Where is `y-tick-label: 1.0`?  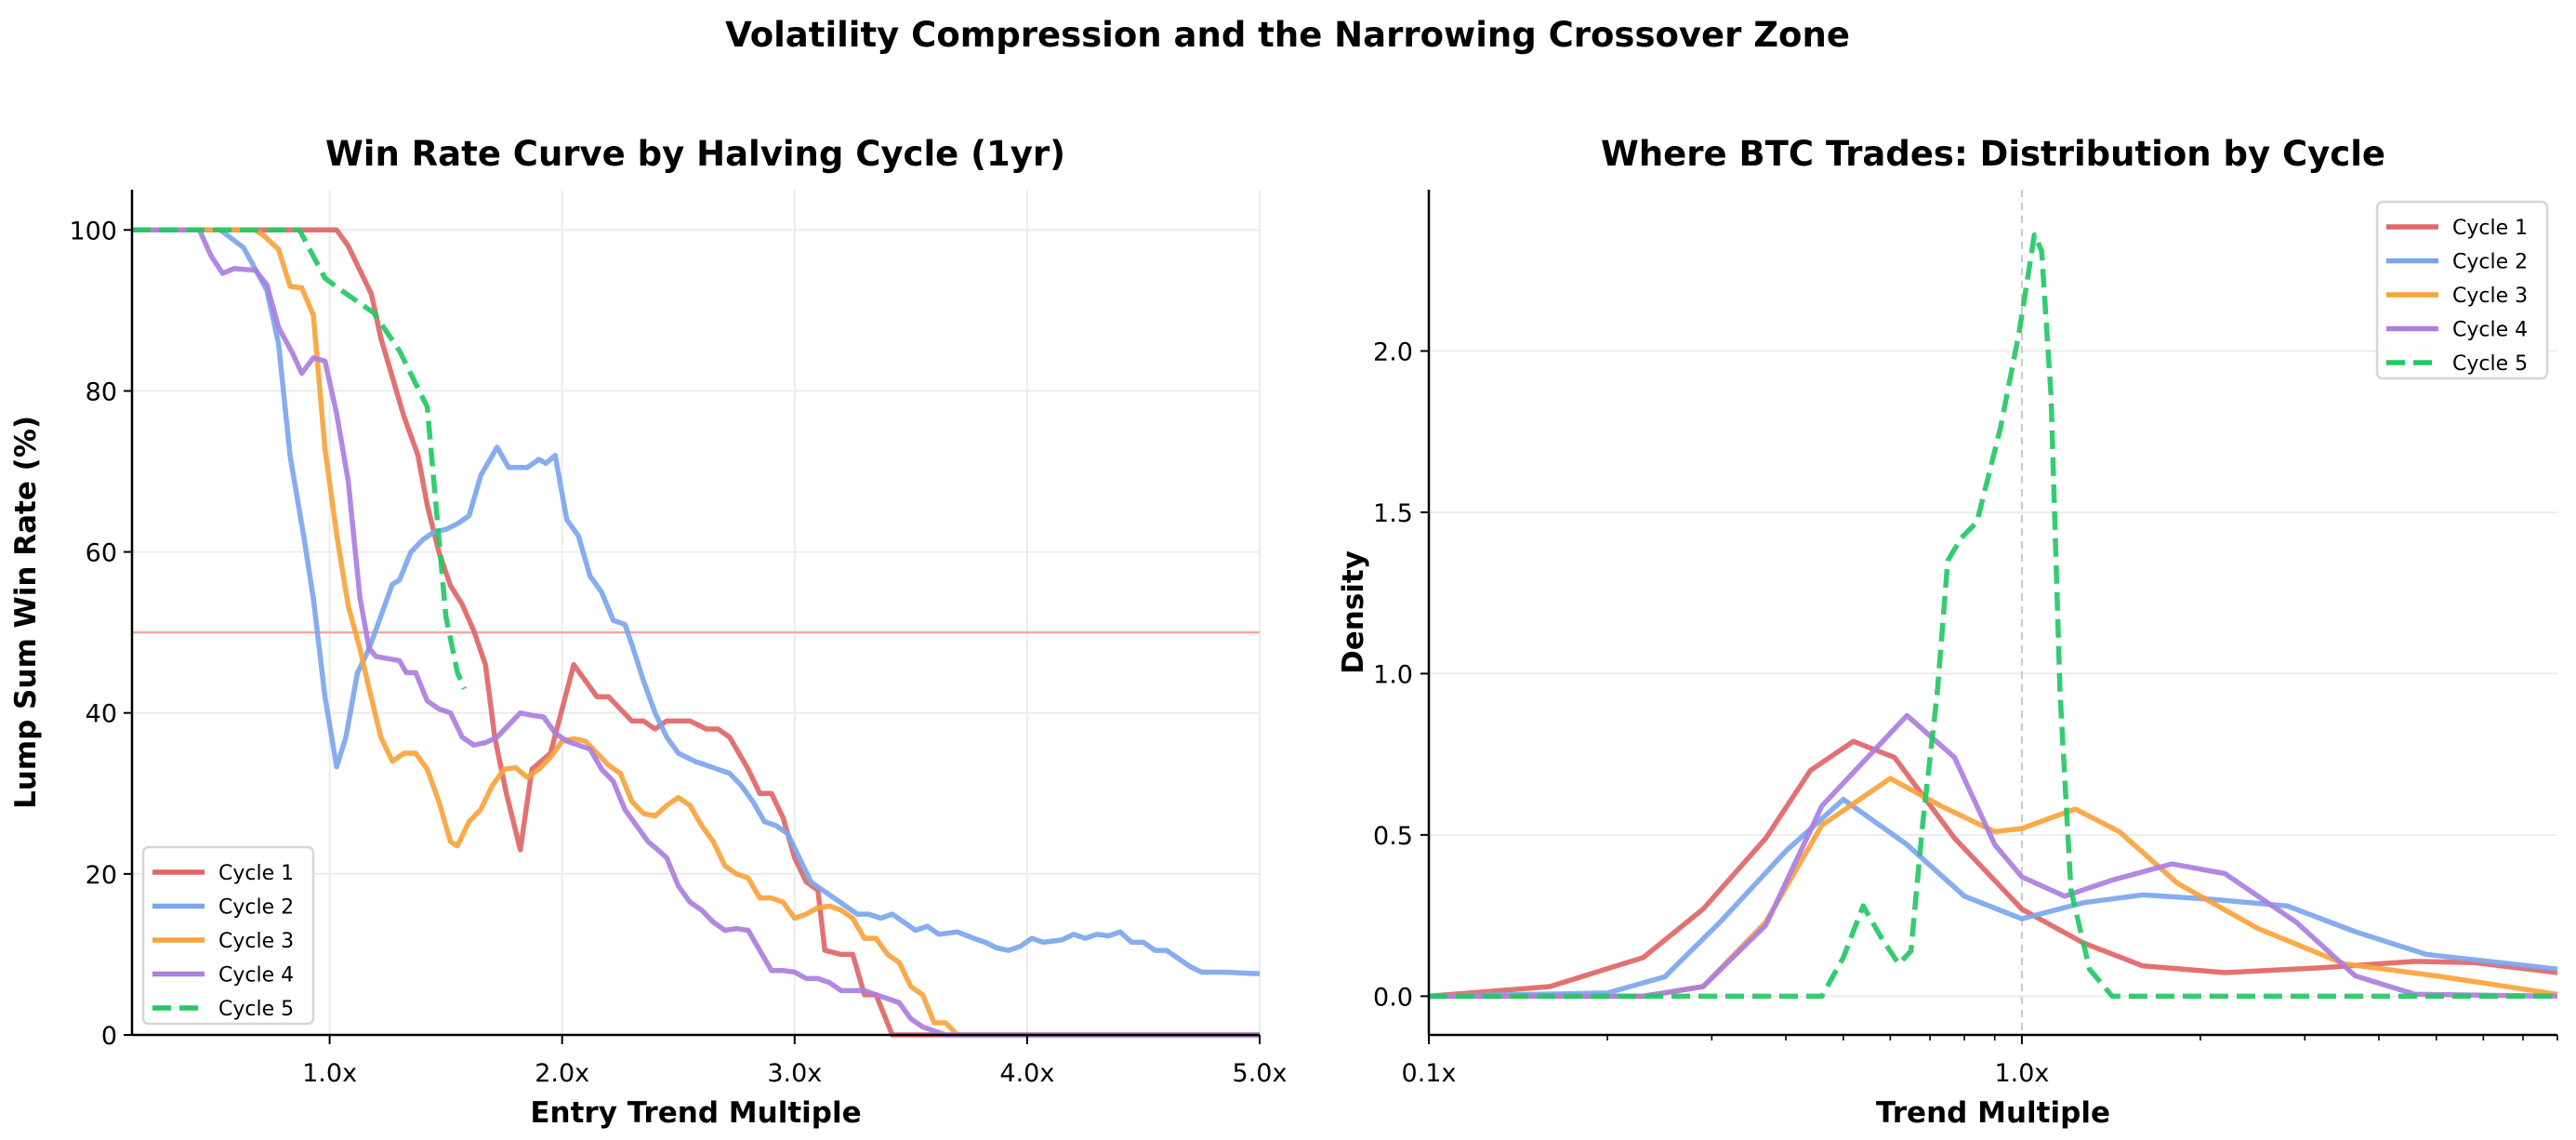 y-tick-label: 1.0 is located at coordinates (1393, 674).